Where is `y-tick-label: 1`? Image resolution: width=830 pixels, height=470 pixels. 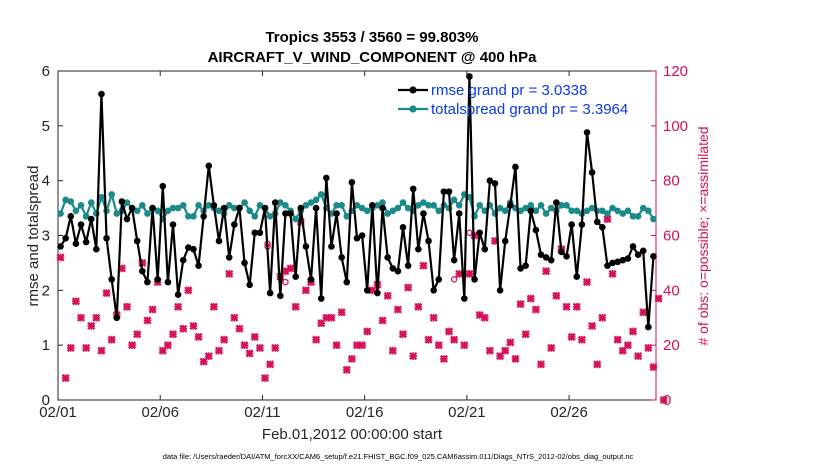
y-tick-label: 1 is located at coordinates (46, 345).